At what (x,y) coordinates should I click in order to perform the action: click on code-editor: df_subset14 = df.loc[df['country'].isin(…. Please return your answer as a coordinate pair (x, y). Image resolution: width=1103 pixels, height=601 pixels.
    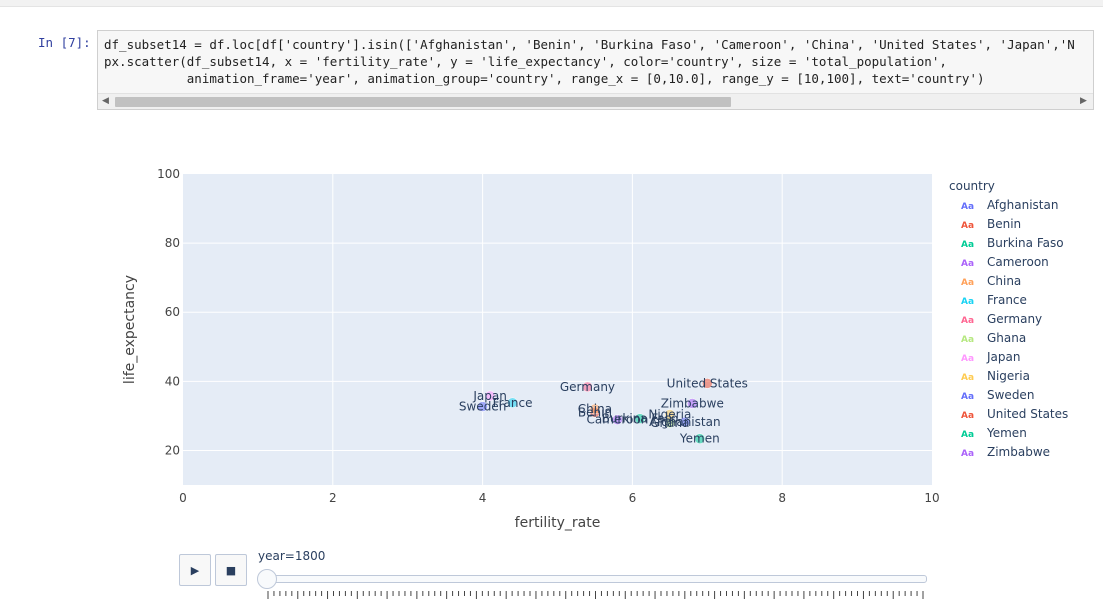
    Looking at the image, I should click on (589, 61).